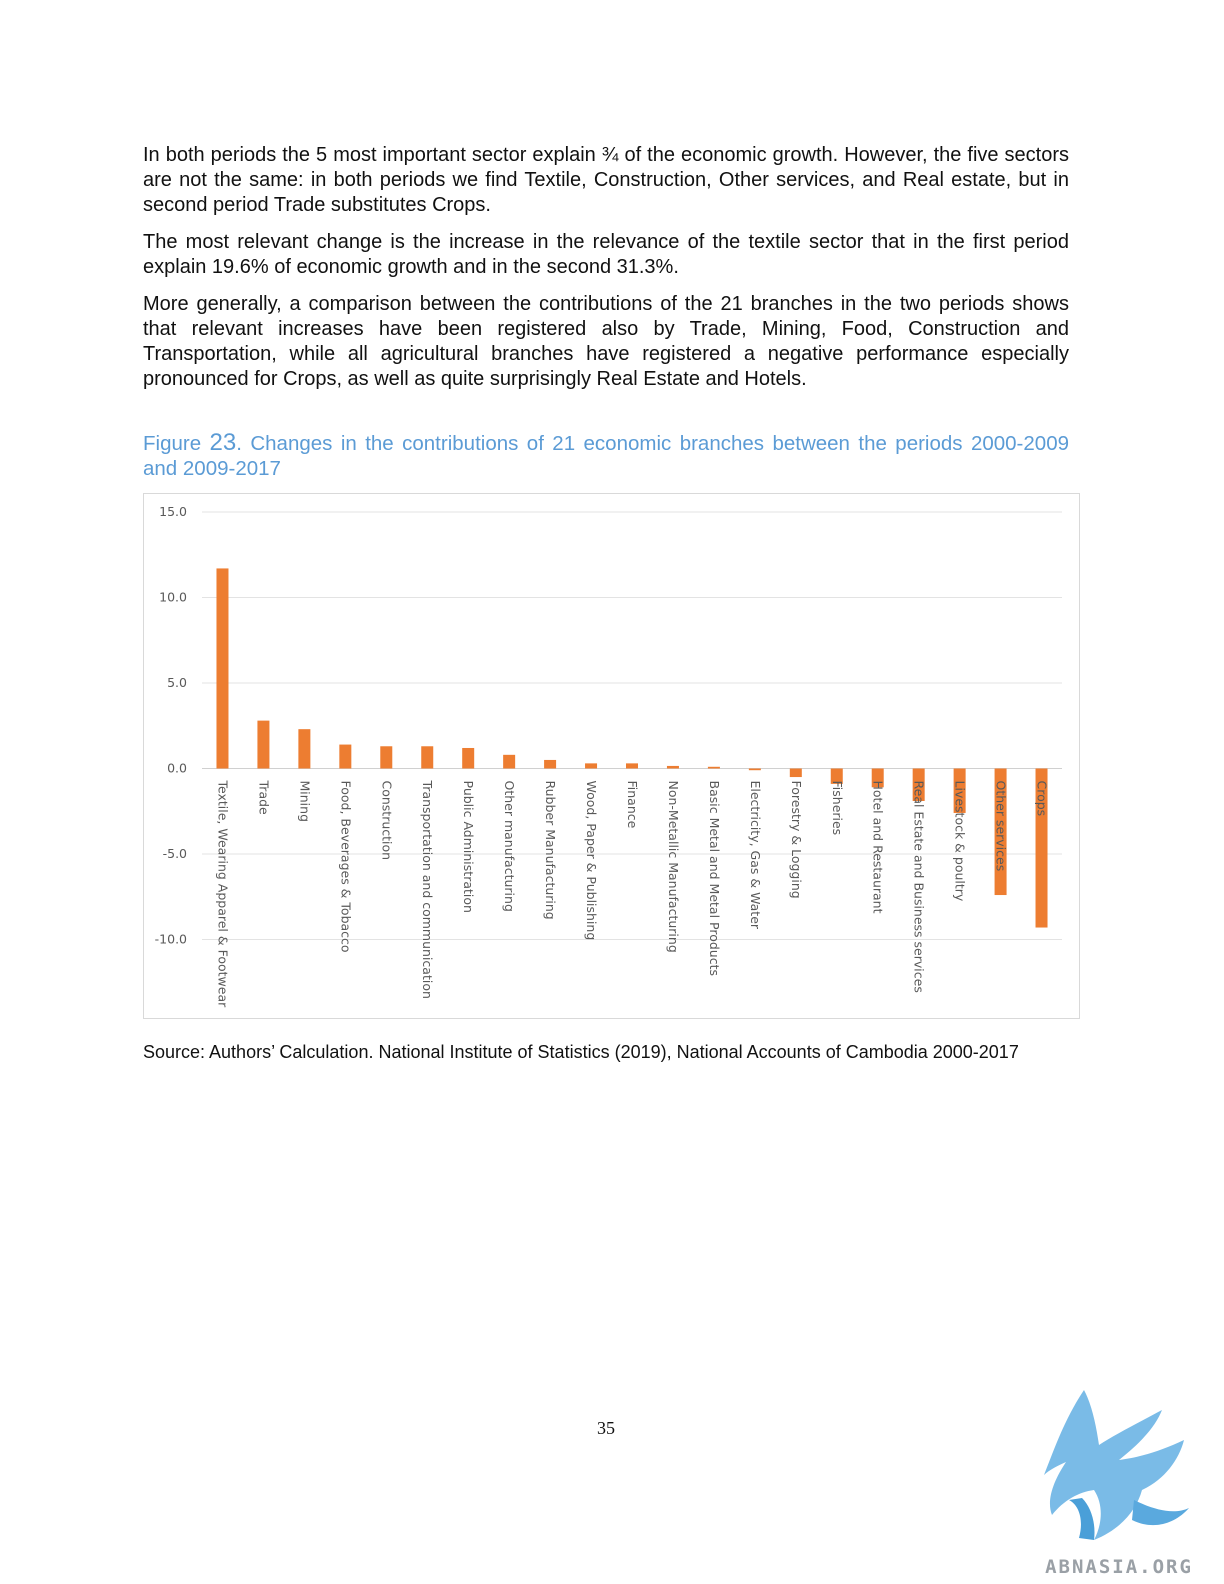 This screenshot has width=1224, height=1584. What do you see at coordinates (755, 855) in the screenshot?
I see `x-tick-label: Electricity, Gas & Water` at bounding box center [755, 855].